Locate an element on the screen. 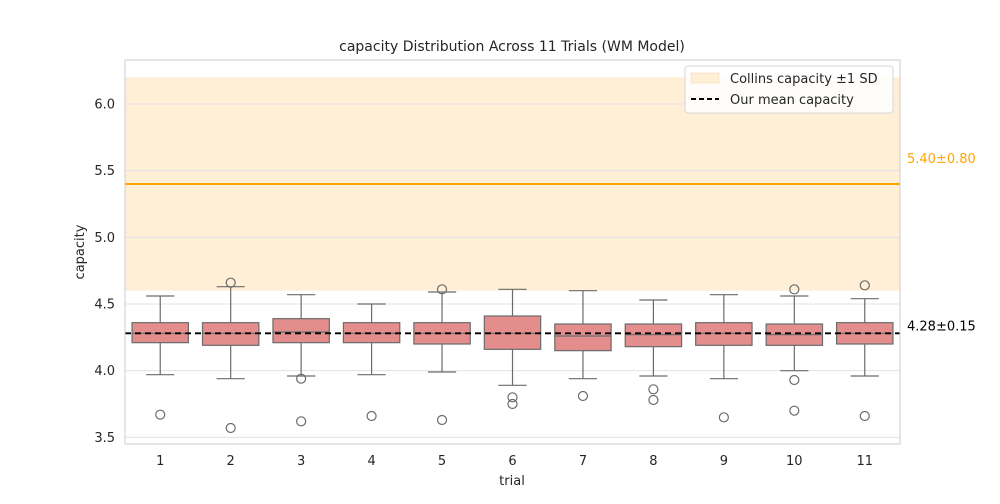  x-tick-label: 8 is located at coordinates (653, 461).